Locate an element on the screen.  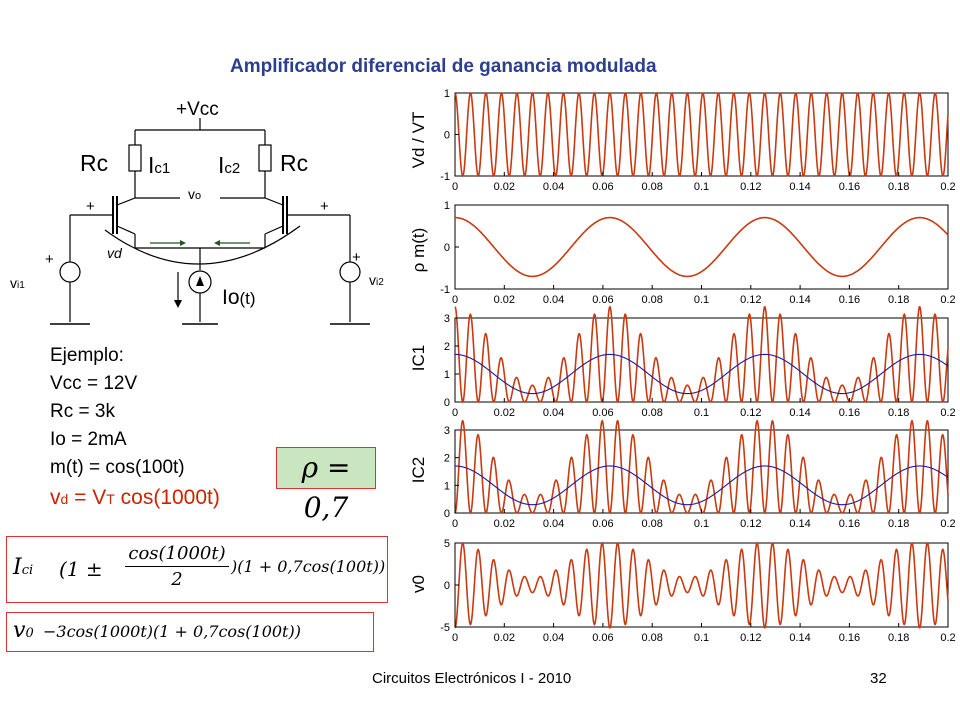
vi1-label: vi1 is located at coordinates (17, 283).